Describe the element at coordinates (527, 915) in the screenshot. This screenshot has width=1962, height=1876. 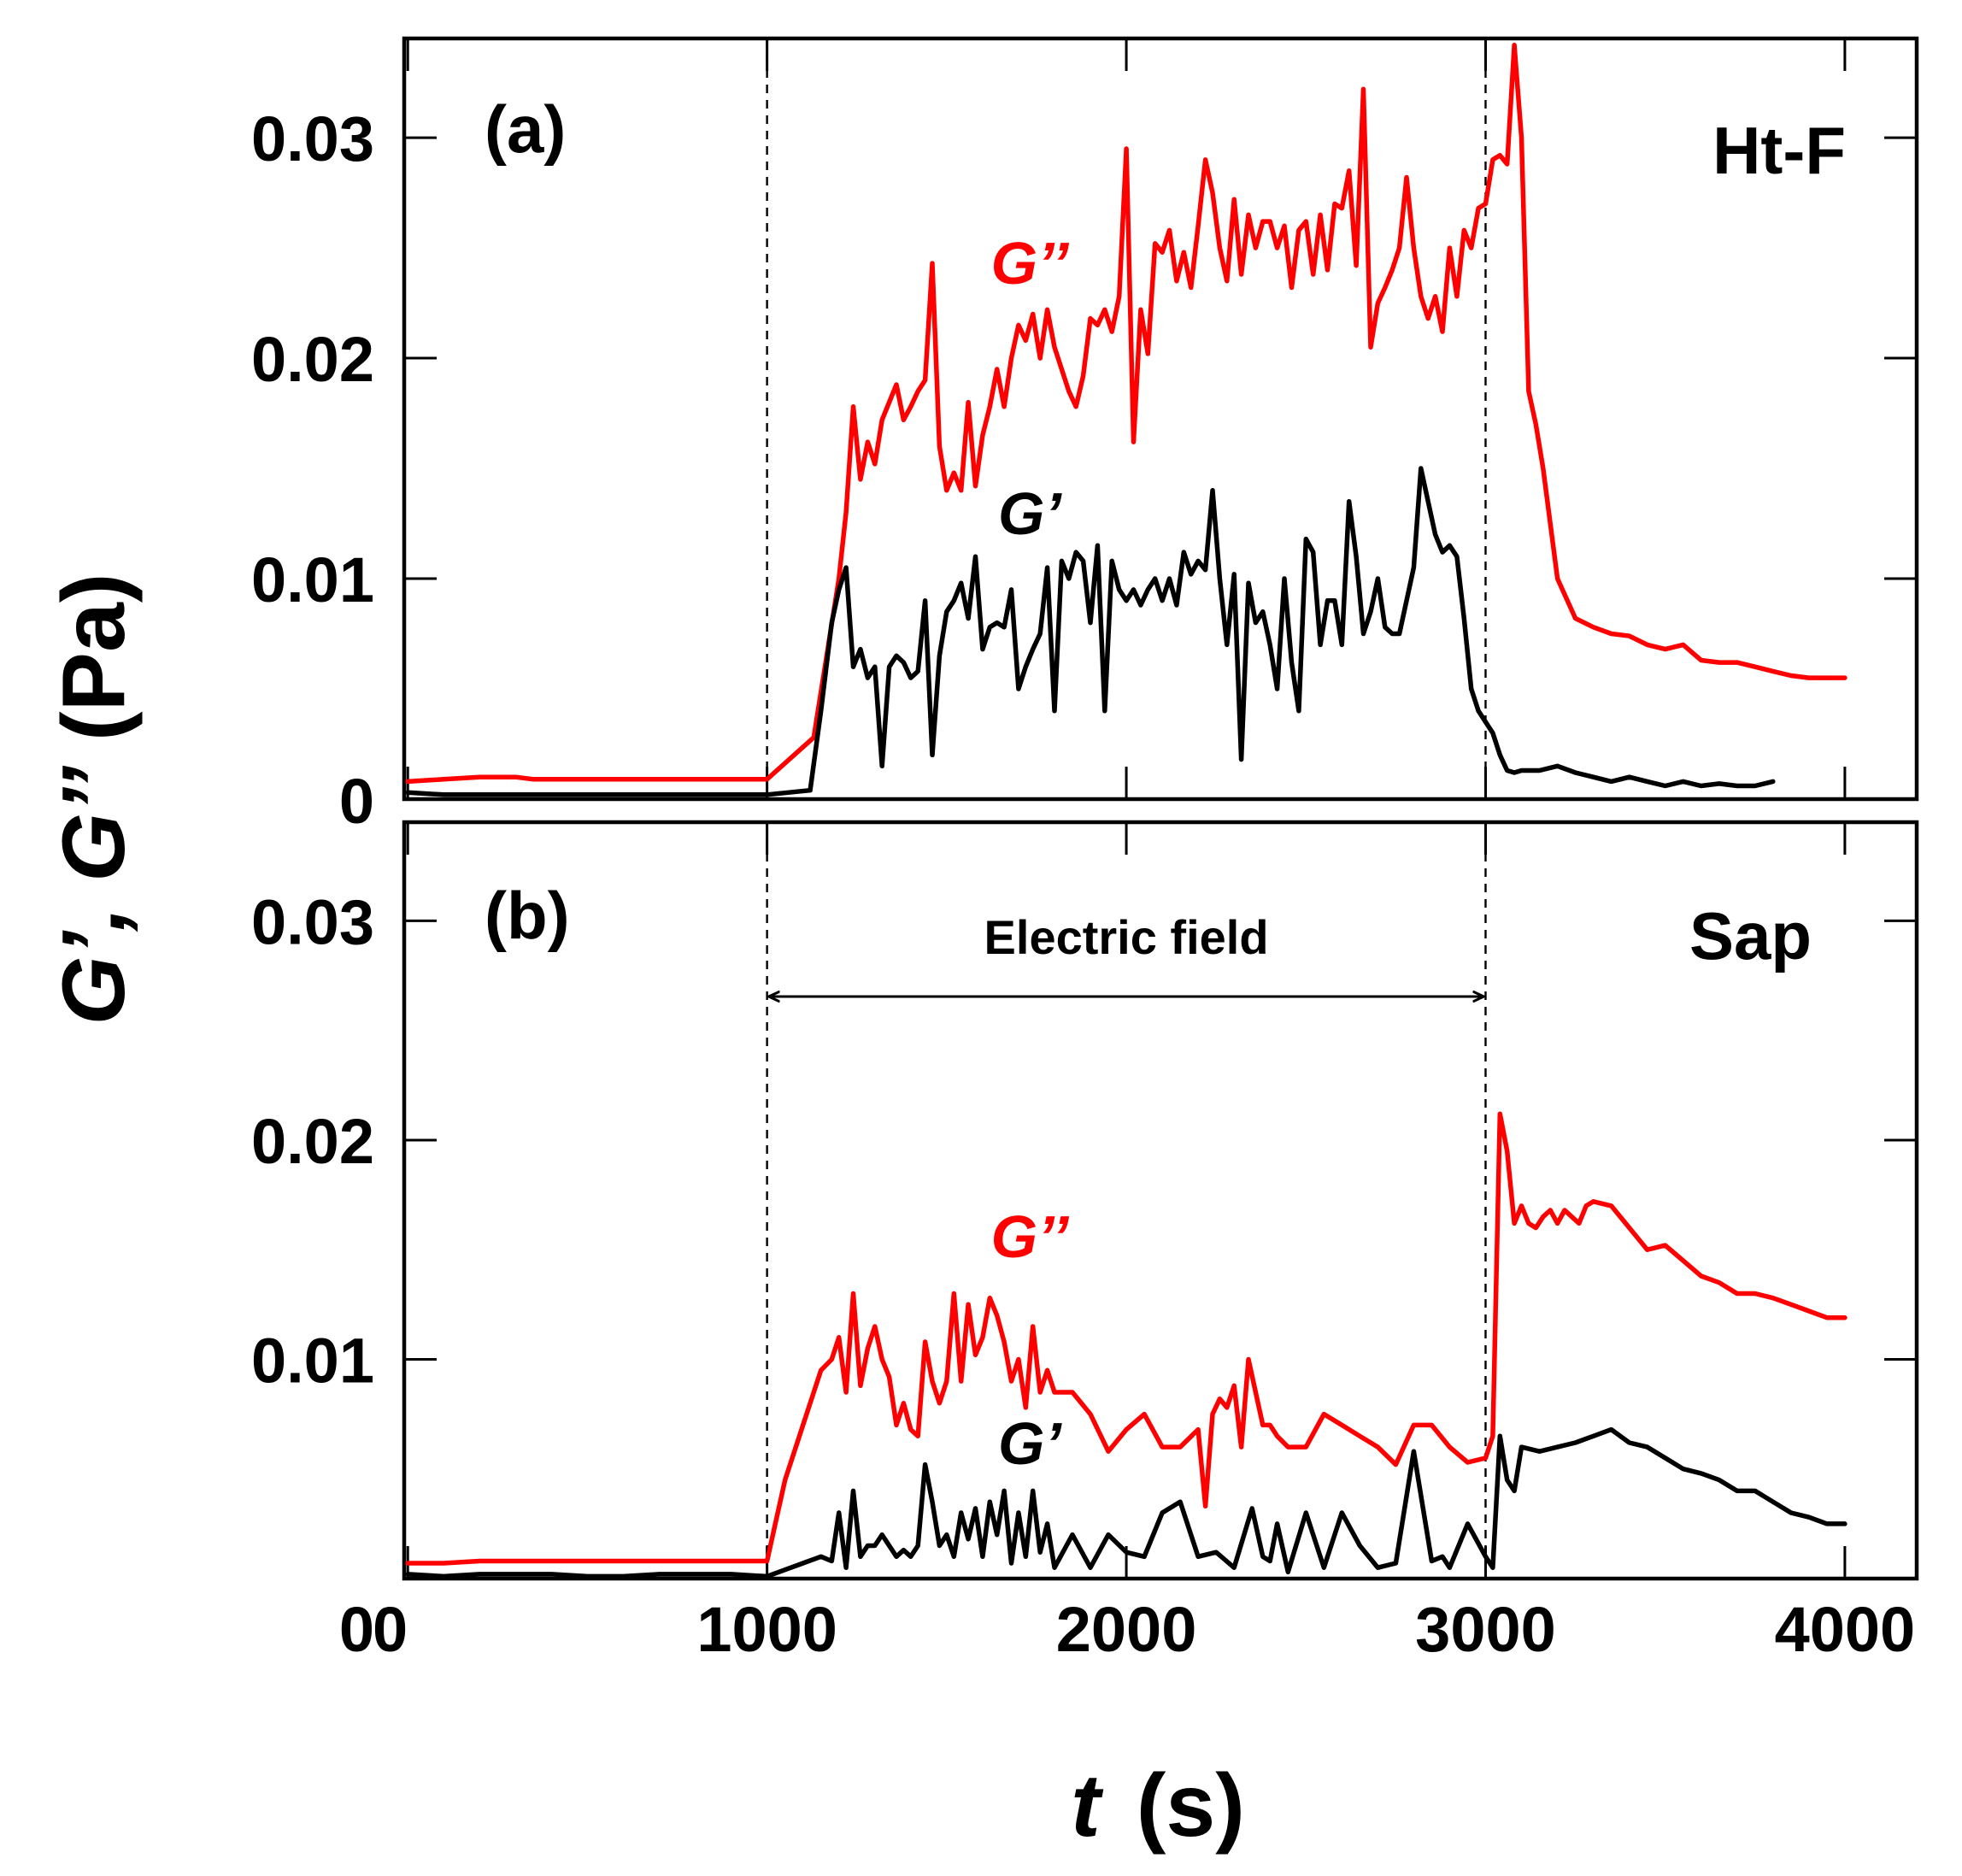
I see `panel-label: (b)` at that location.